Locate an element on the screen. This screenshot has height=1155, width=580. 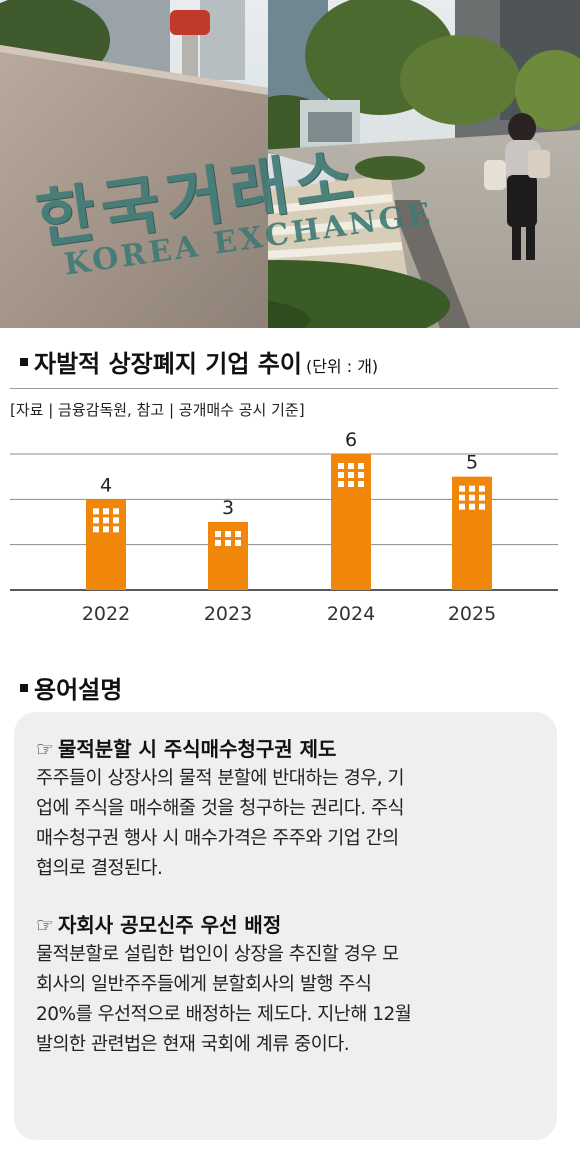
x-tick-label: 2024 is located at coordinates (351, 614).